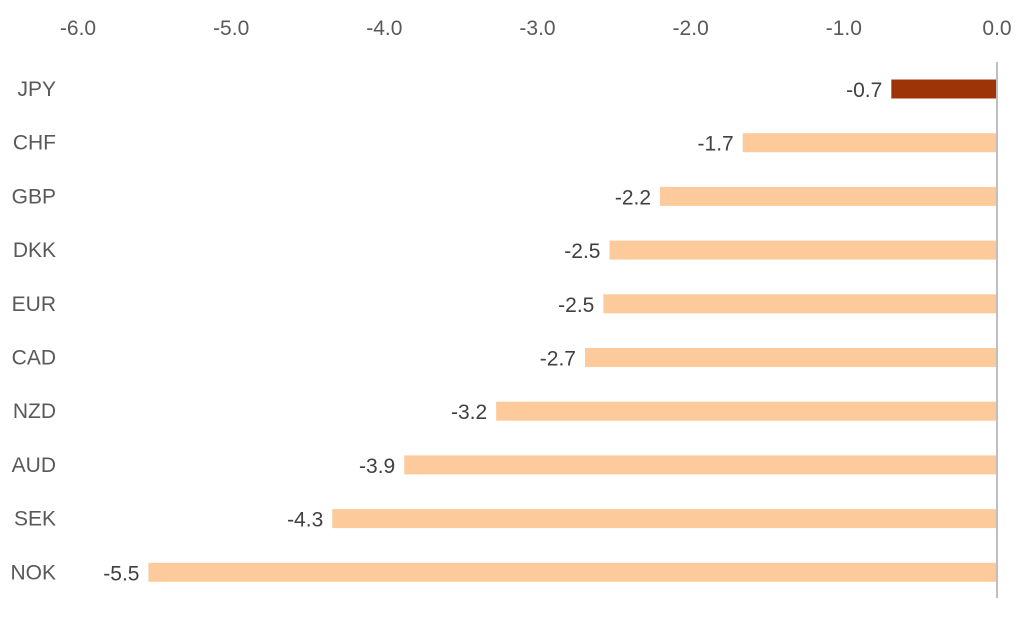  Describe the element at coordinates (558, 359) in the screenshot. I see `data-label-cad: -2.7` at that location.